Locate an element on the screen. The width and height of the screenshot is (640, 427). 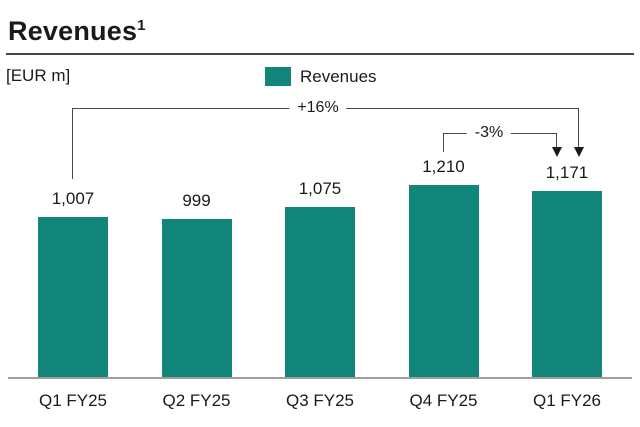
bar-q1-fy25 is located at coordinates (73, 297).